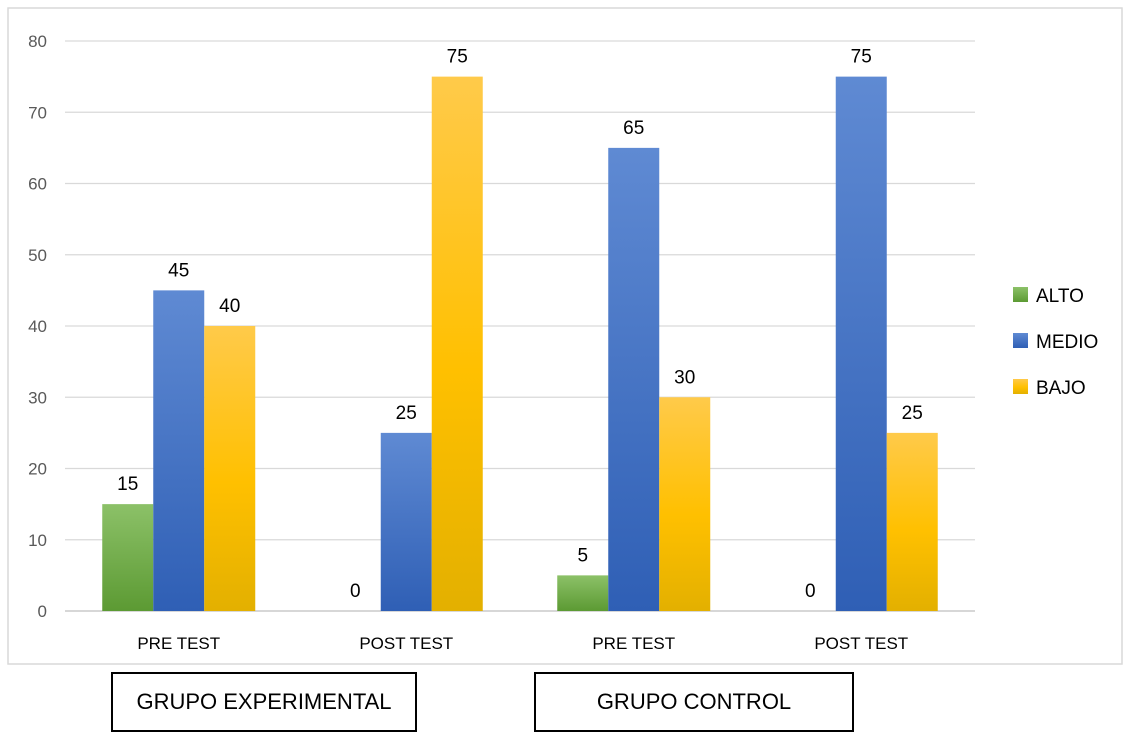 The image size is (1130, 732). Describe the element at coordinates (582, 555) in the screenshot. I see `data-label: 5` at that location.